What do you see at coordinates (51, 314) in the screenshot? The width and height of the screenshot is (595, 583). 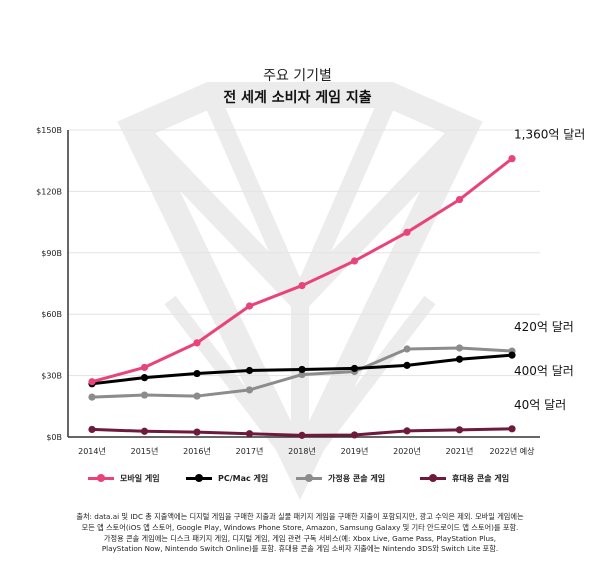 I see `y-tick-label: $60B` at bounding box center [51, 314].